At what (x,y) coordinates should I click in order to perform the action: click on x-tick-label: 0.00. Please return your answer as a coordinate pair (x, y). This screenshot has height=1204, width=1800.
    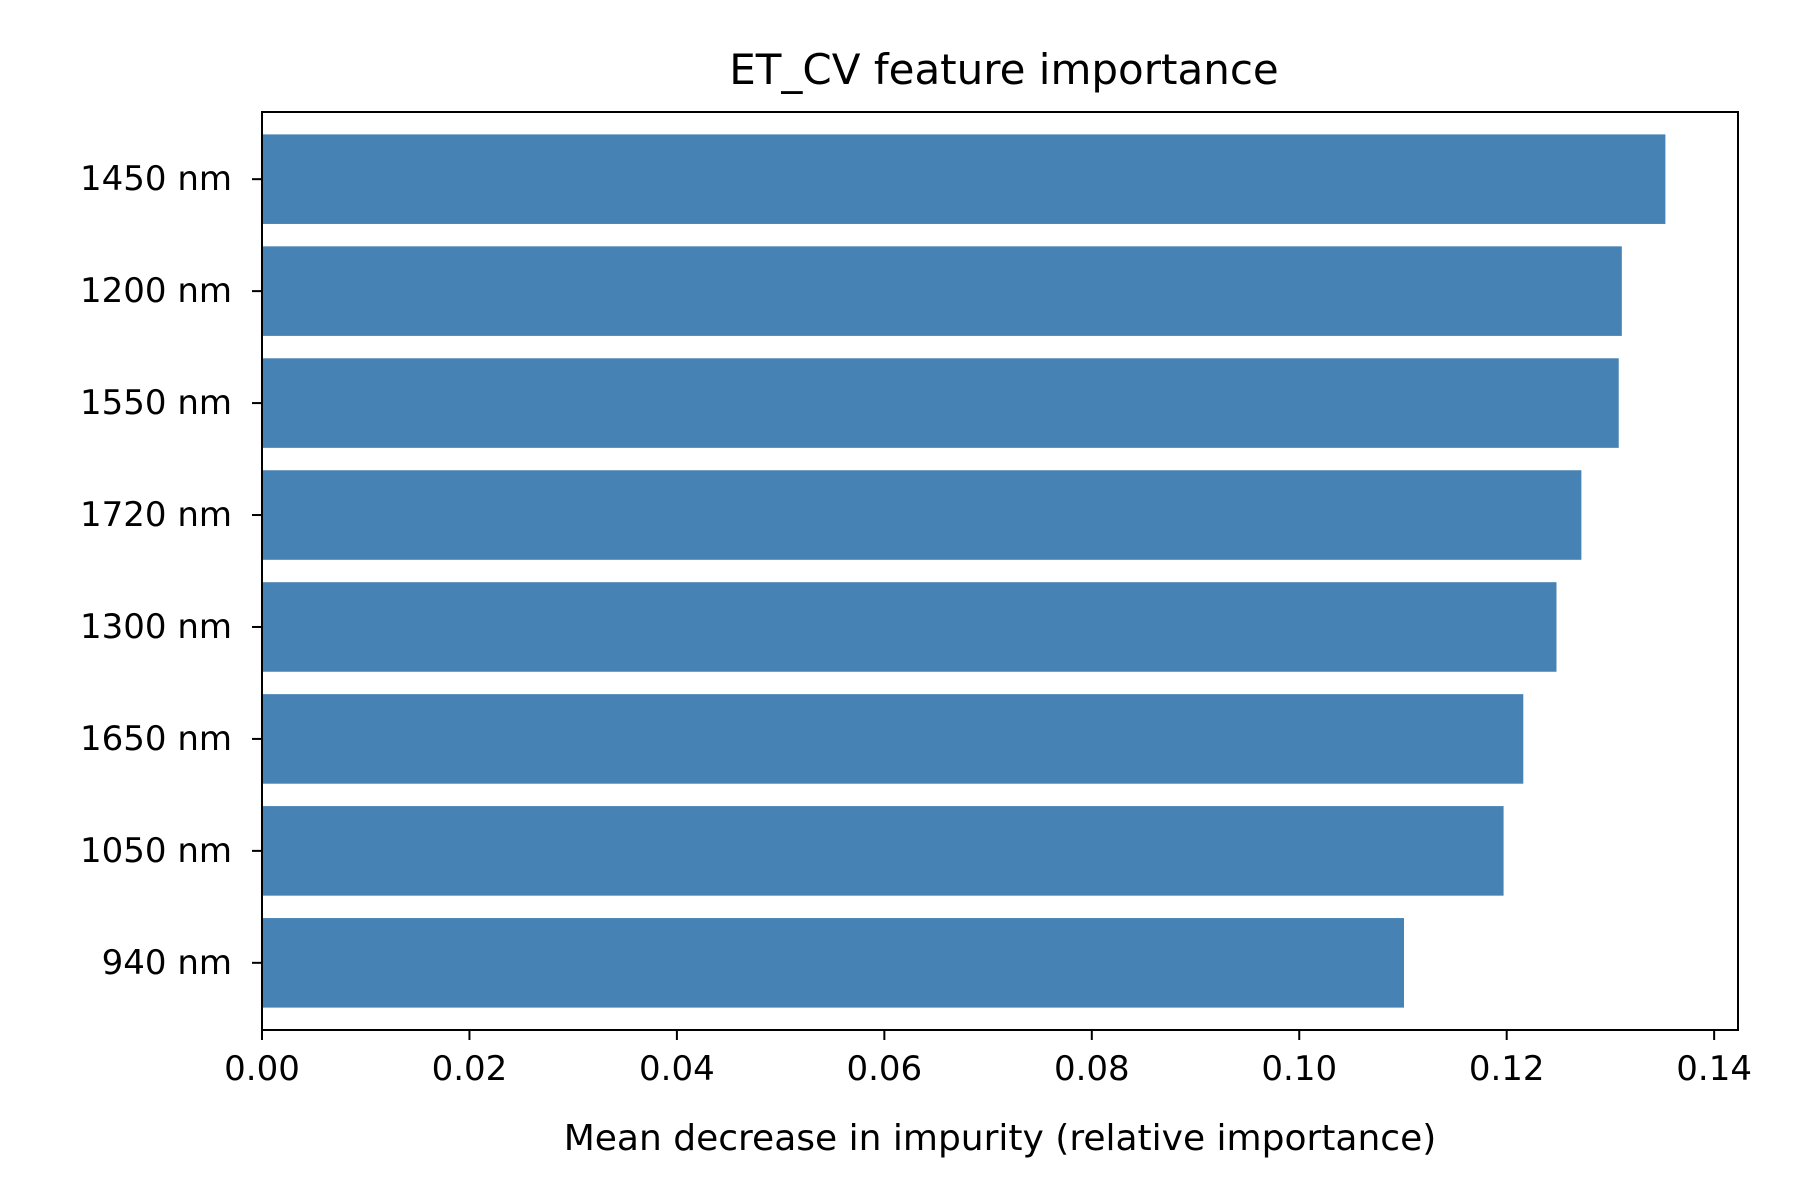
    Looking at the image, I should click on (262, 1069).